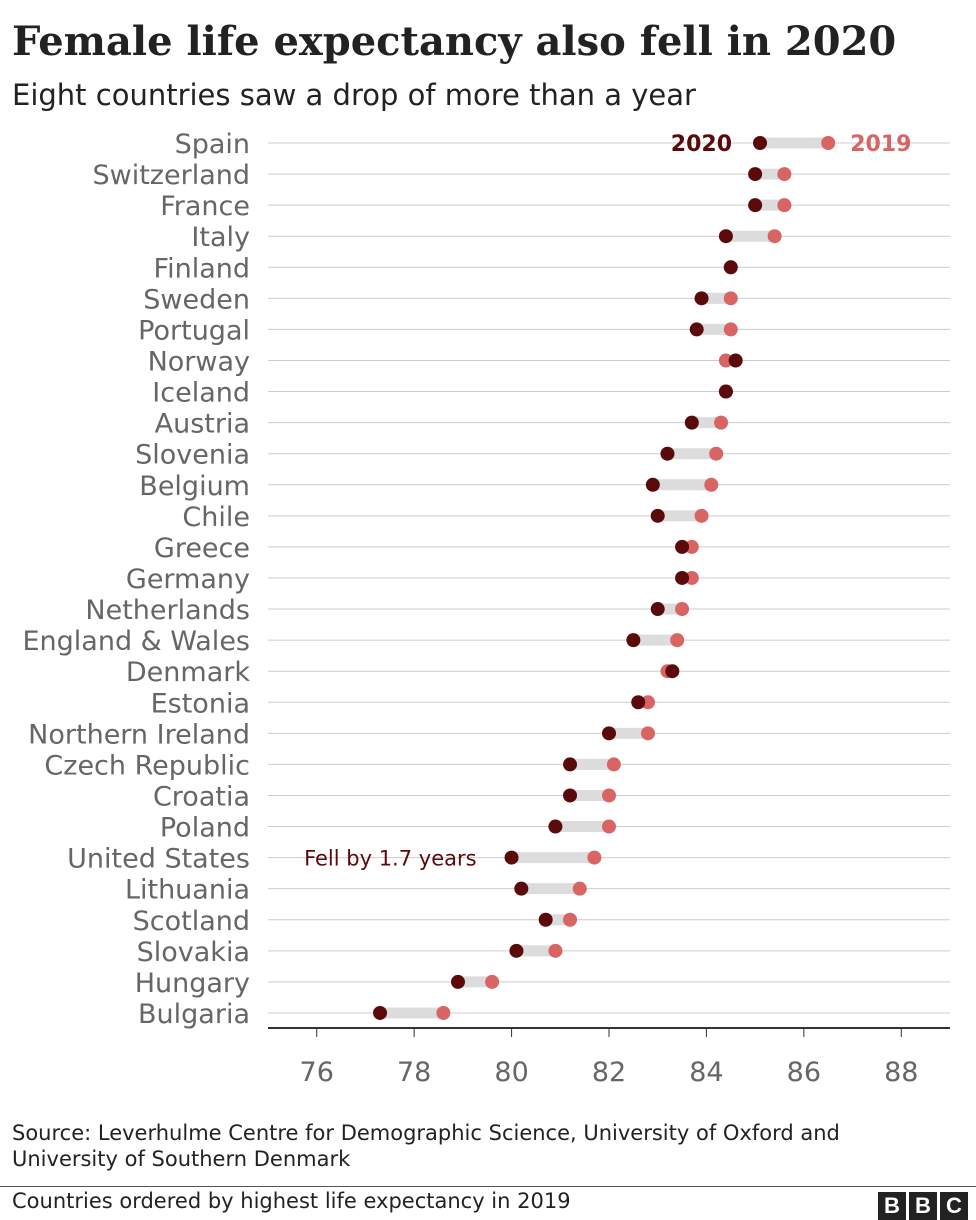 The width and height of the screenshot is (976, 1220). What do you see at coordinates (701, 144) in the screenshot?
I see `legend-label-2020: 2020` at bounding box center [701, 144].